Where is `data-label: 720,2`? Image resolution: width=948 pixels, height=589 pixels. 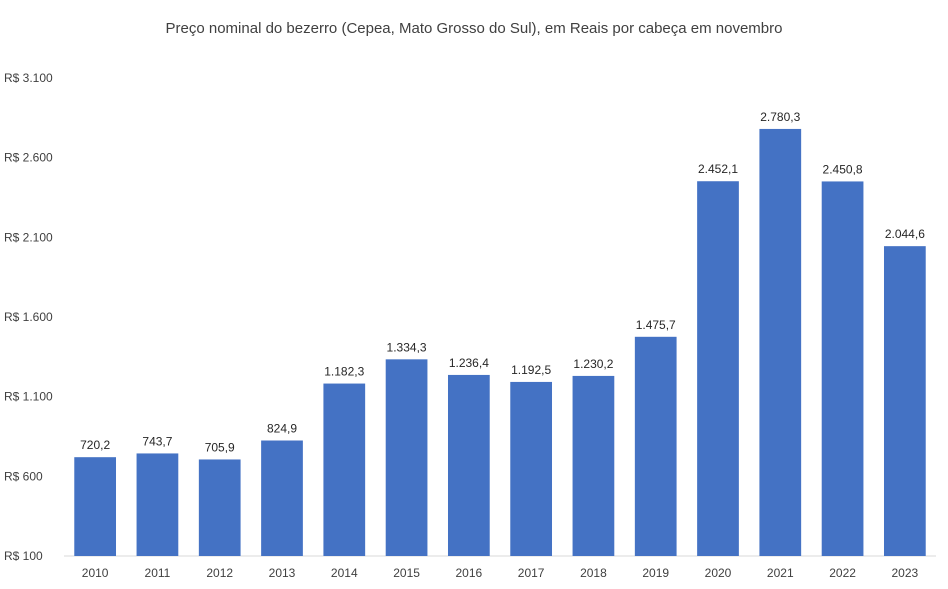
data-label: 720,2 is located at coordinates (95, 445).